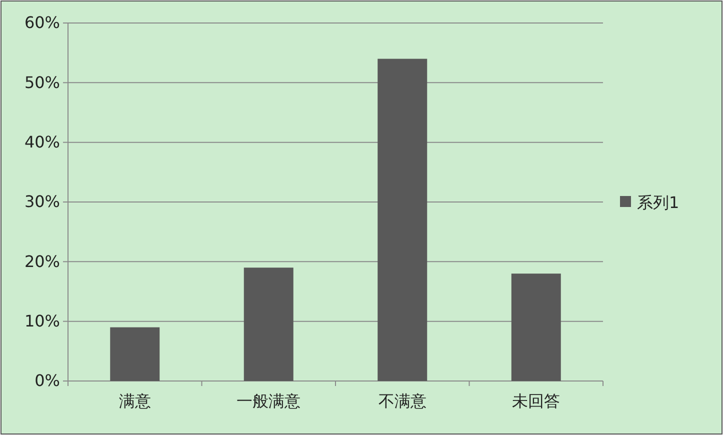 Image resolution: width=723 pixels, height=435 pixels. Describe the element at coordinates (42, 202) in the screenshot. I see `y-tick-label: 30%` at that location.